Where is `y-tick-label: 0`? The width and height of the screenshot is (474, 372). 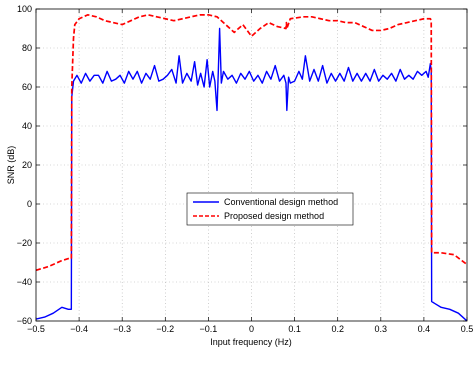 y-tick-label: 0 is located at coordinates (29, 204).